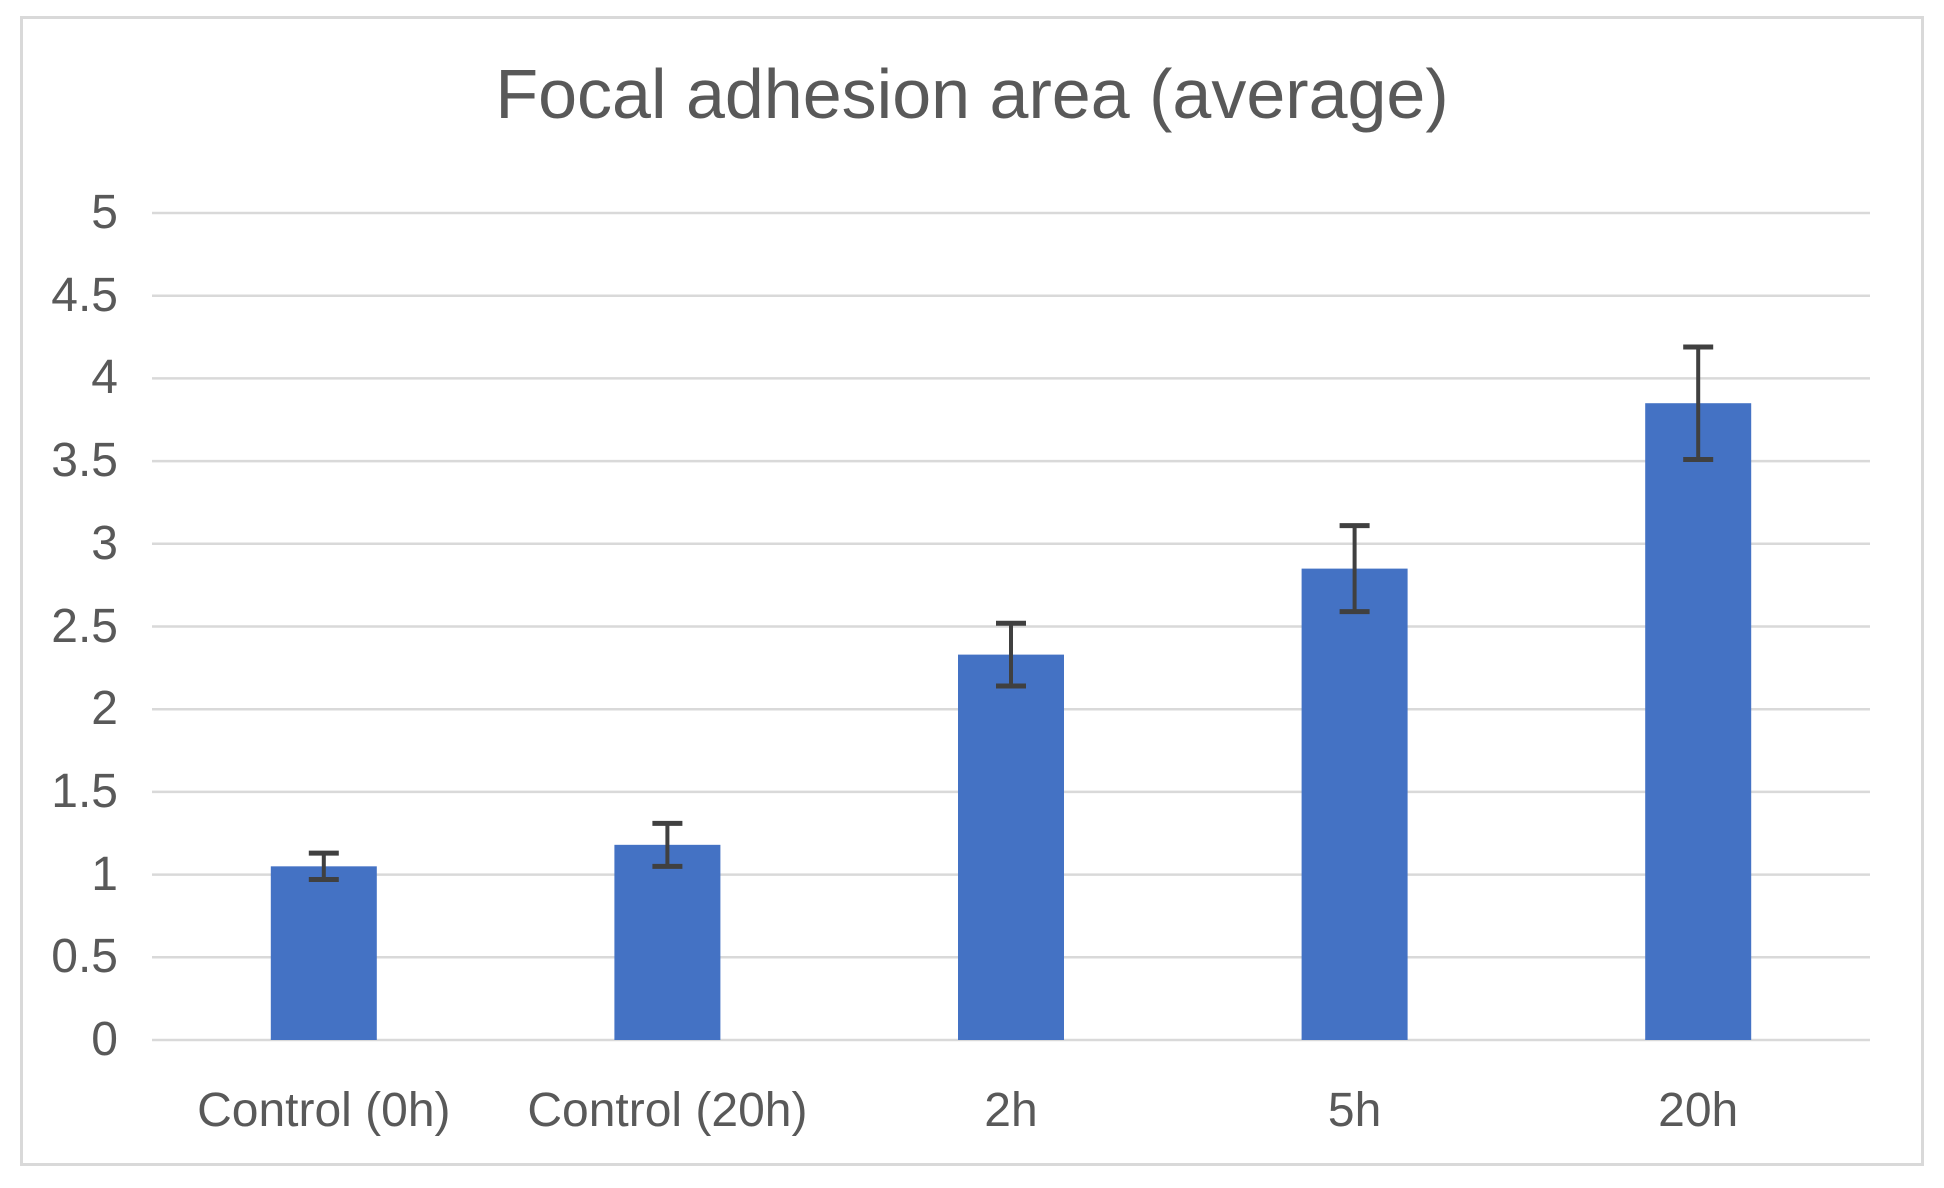 This screenshot has height=1188, width=1944. Describe the element at coordinates (84, 461) in the screenshot. I see `y-axis-tick-label: 3.5` at that location.